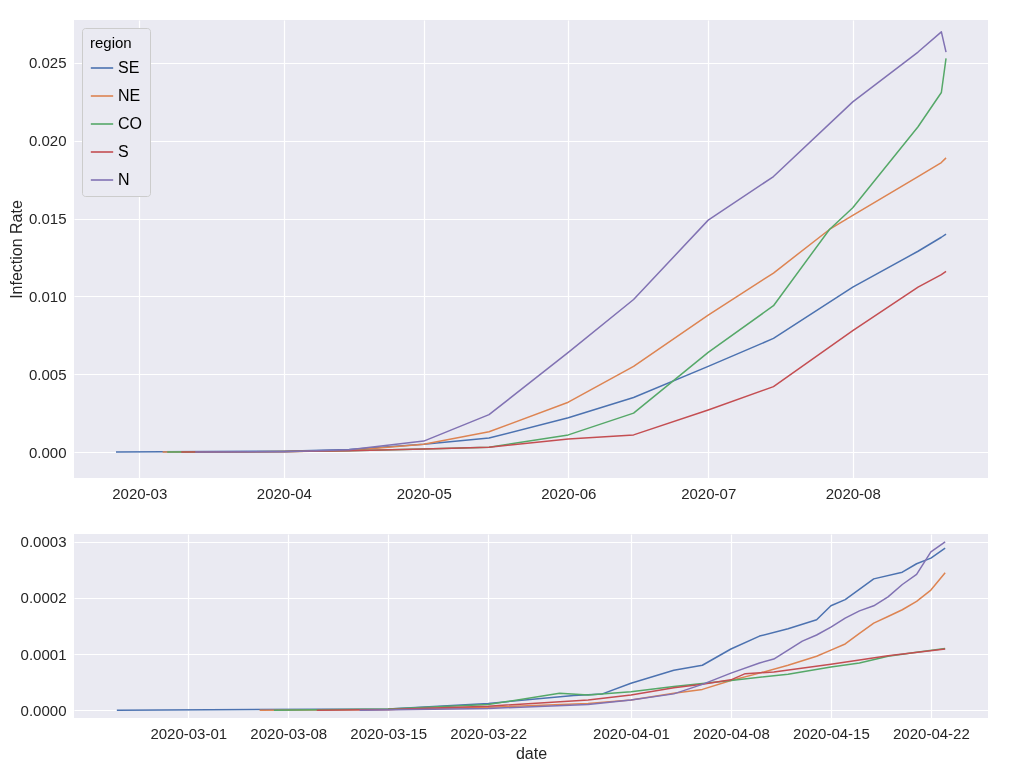 This screenshot has height=769, width=1016. Describe the element at coordinates (47, 63) in the screenshot. I see `y-tick-label: 0.025` at that location.